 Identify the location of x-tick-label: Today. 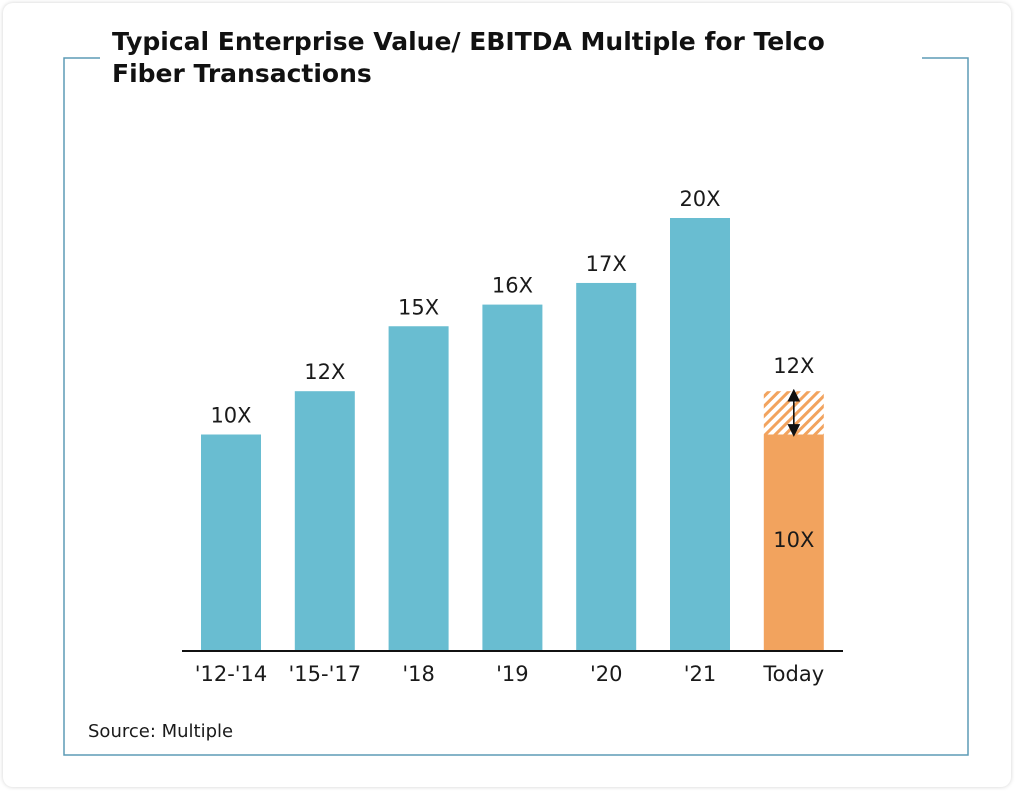
(793, 674).